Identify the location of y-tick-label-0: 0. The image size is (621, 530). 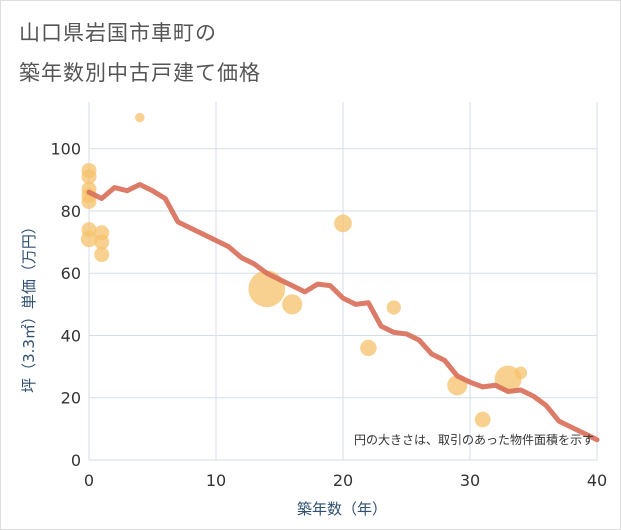
(76, 460).